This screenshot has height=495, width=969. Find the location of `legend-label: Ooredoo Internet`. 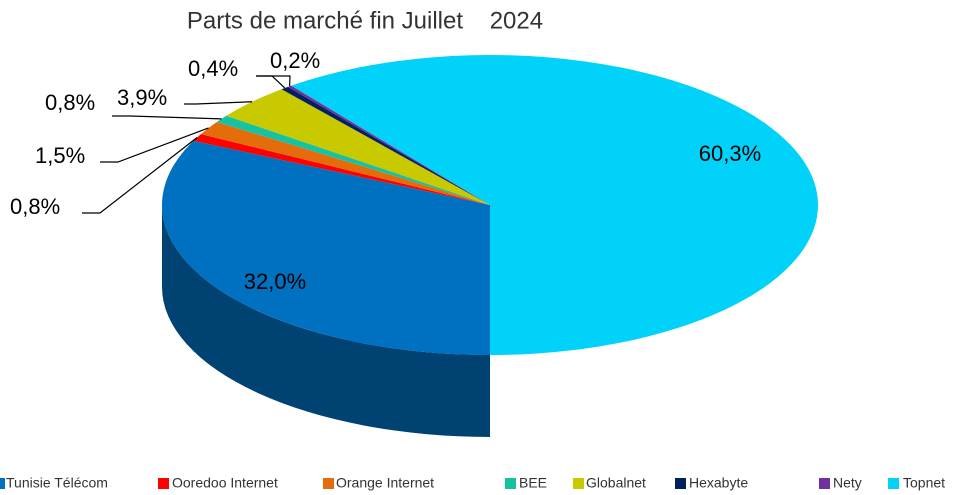

legend-label: Ooredoo Internet is located at coordinates (225, 483).